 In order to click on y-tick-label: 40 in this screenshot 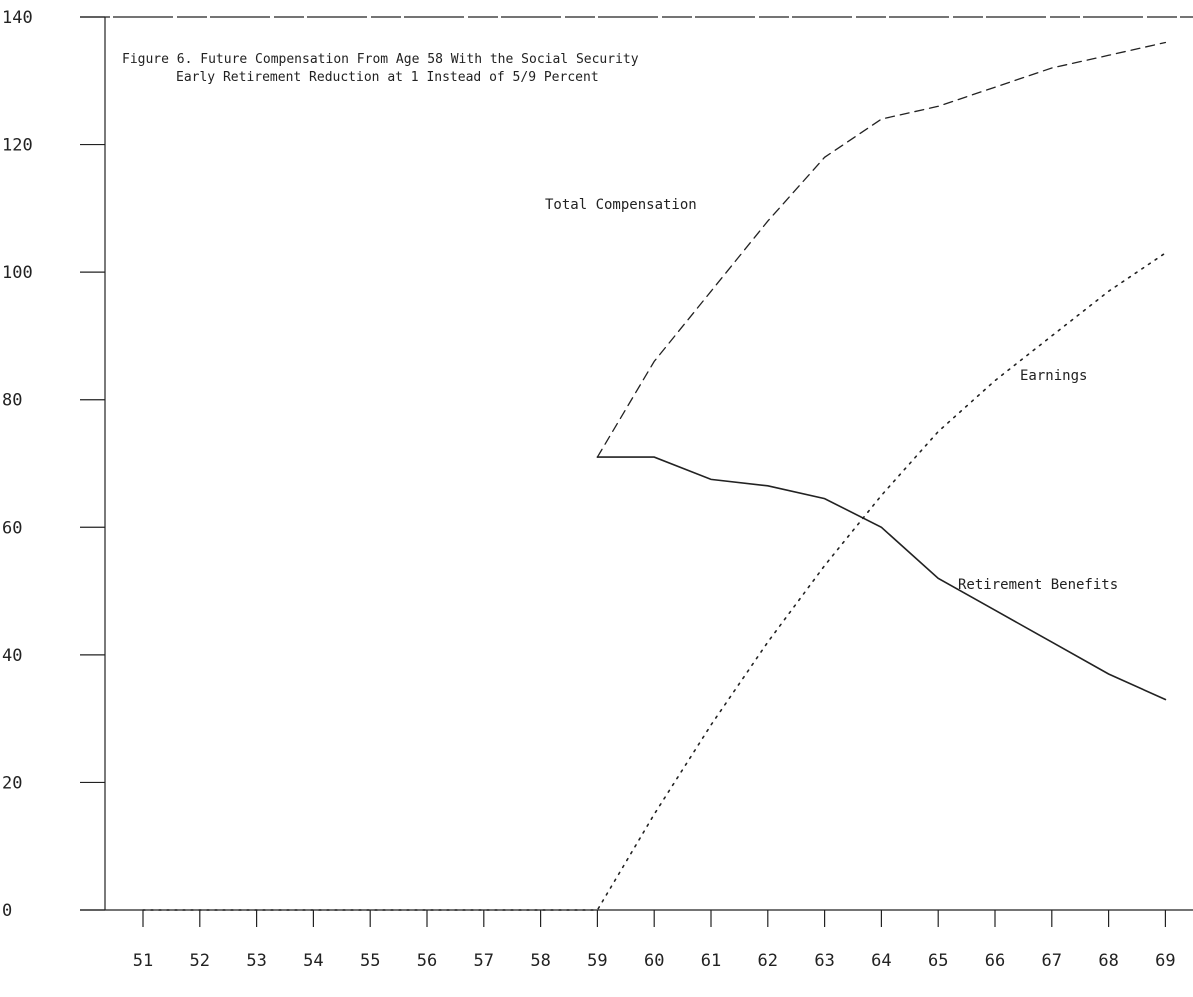, I will do `click(12, 656)`.